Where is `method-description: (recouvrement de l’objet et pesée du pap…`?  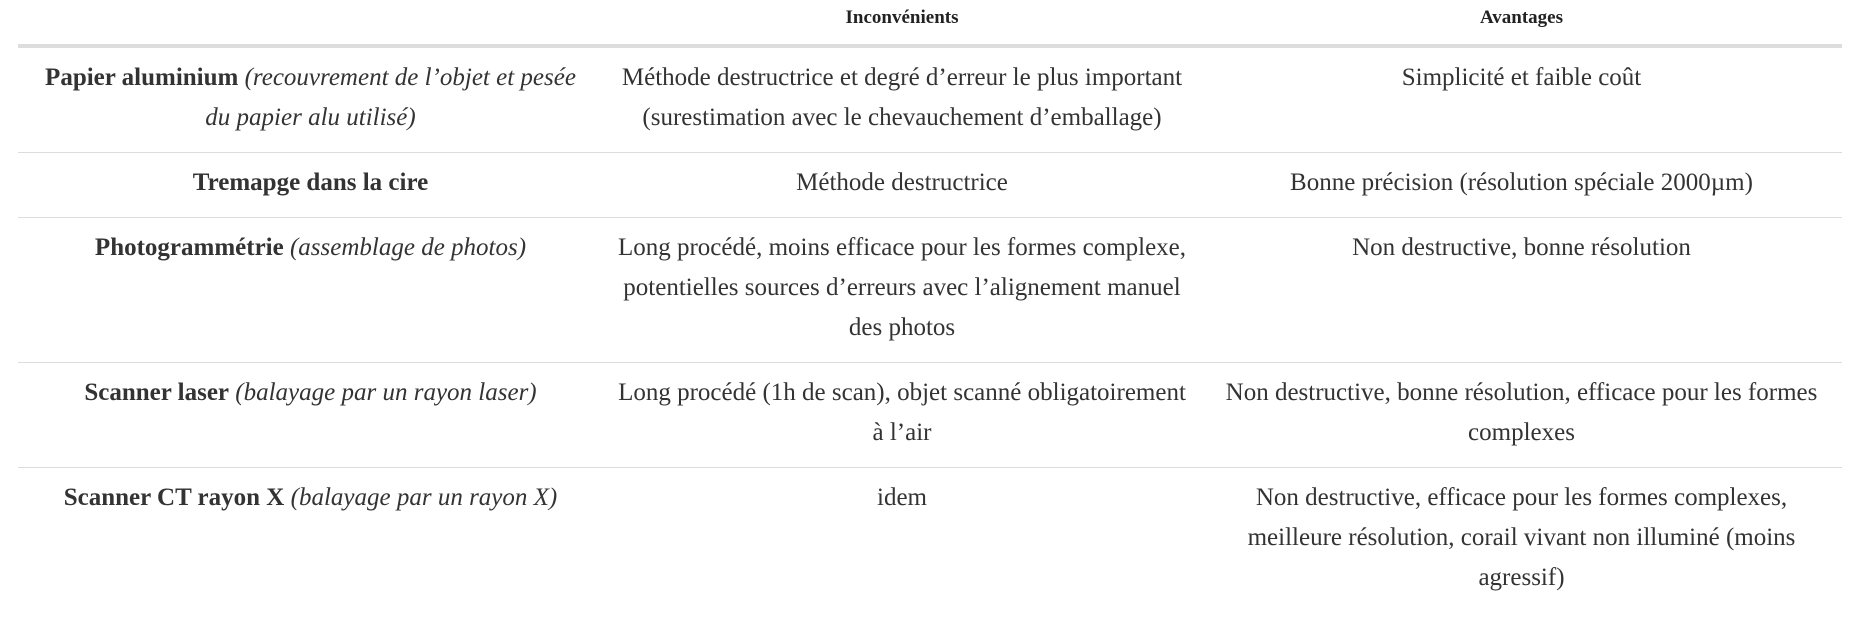
method-description: (recouvrement de l’objet et pesée du pap… is located at coordinates (390, 97).